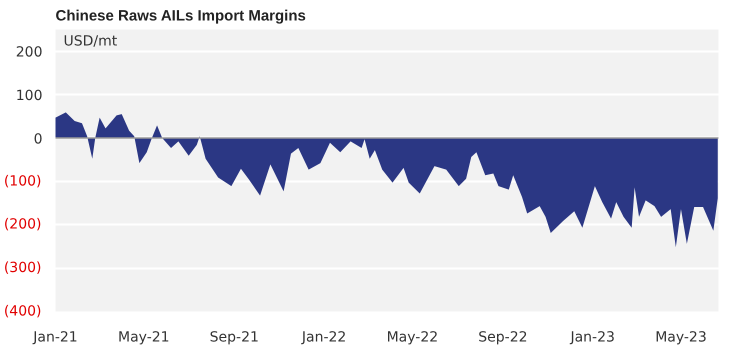 The image size is (755, 348). I want to click on y-tick-label: (400), so click(23, 312).